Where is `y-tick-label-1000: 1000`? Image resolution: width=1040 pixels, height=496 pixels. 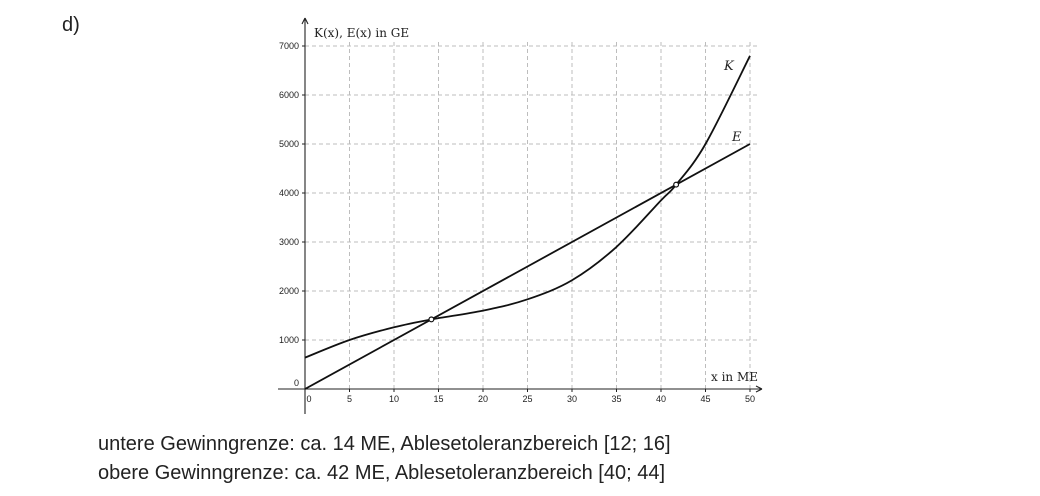 y-tick-label-1000: 1000 is located at coordinates (289, 340).